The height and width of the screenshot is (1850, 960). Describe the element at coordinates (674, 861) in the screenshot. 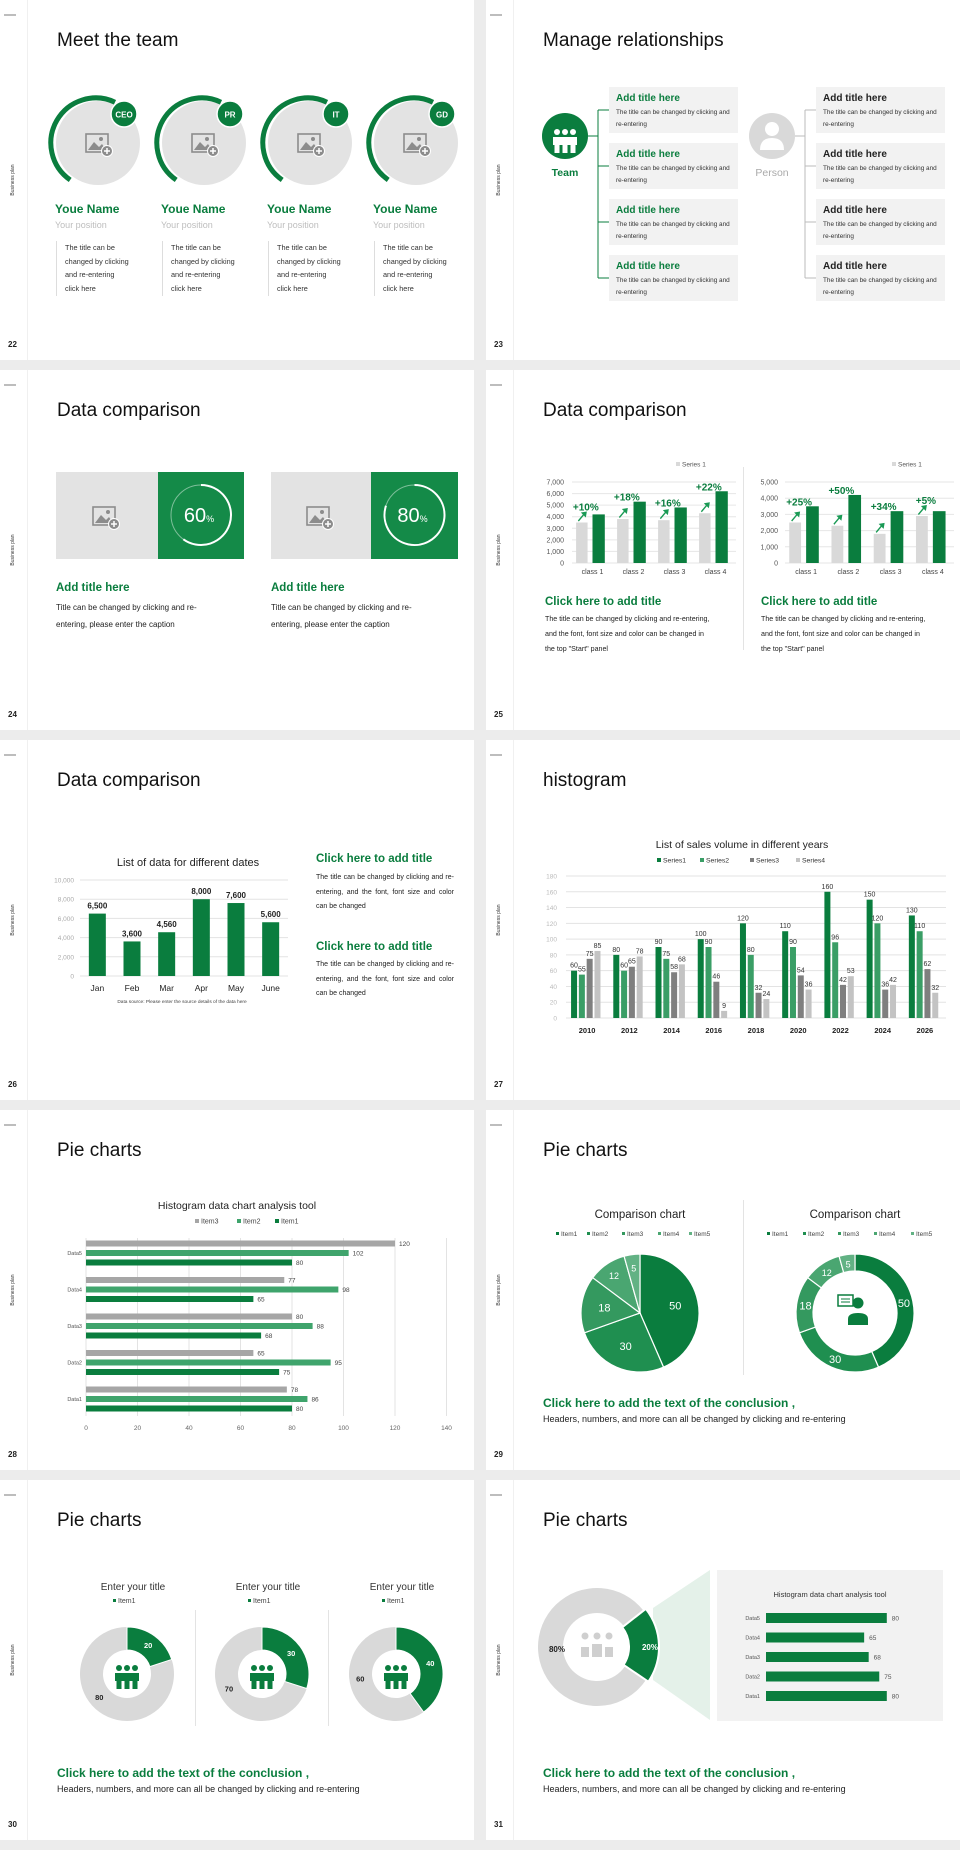

I see `legend-label: Series1` at that location.